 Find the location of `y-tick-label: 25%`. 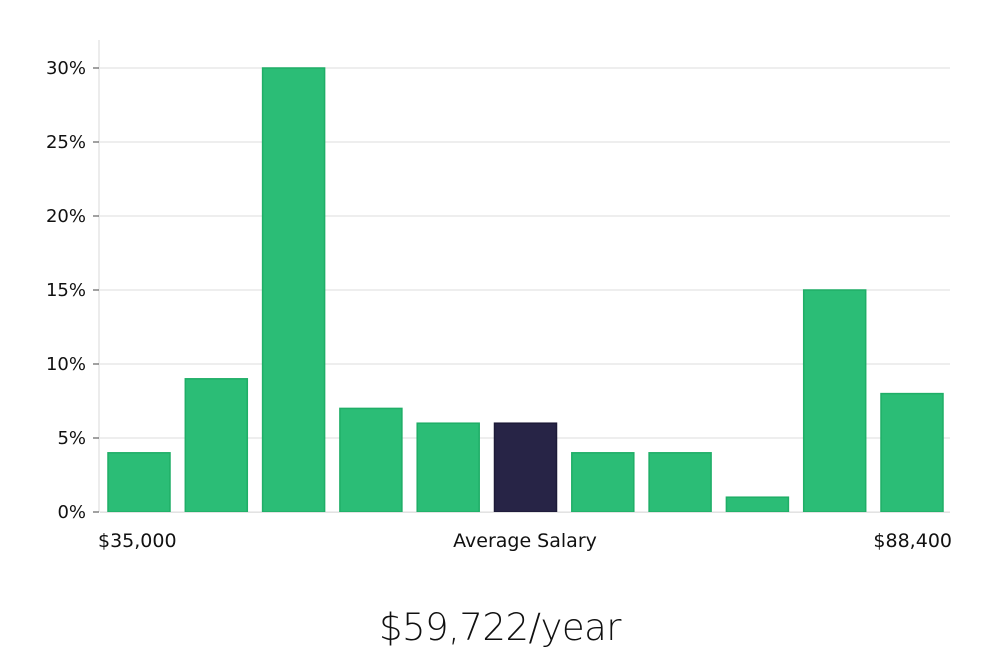

y-tick-label: 25% is located at coordinates (66, 142).